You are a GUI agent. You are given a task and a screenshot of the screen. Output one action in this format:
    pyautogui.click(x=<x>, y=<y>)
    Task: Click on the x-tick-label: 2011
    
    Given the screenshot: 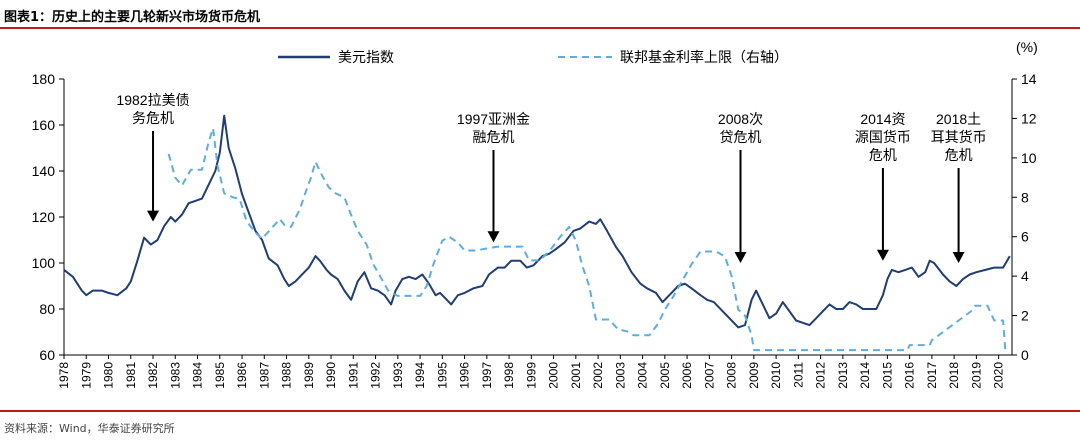 What is the action you would take?
    pyautogui.click(x=798, y=375)
    